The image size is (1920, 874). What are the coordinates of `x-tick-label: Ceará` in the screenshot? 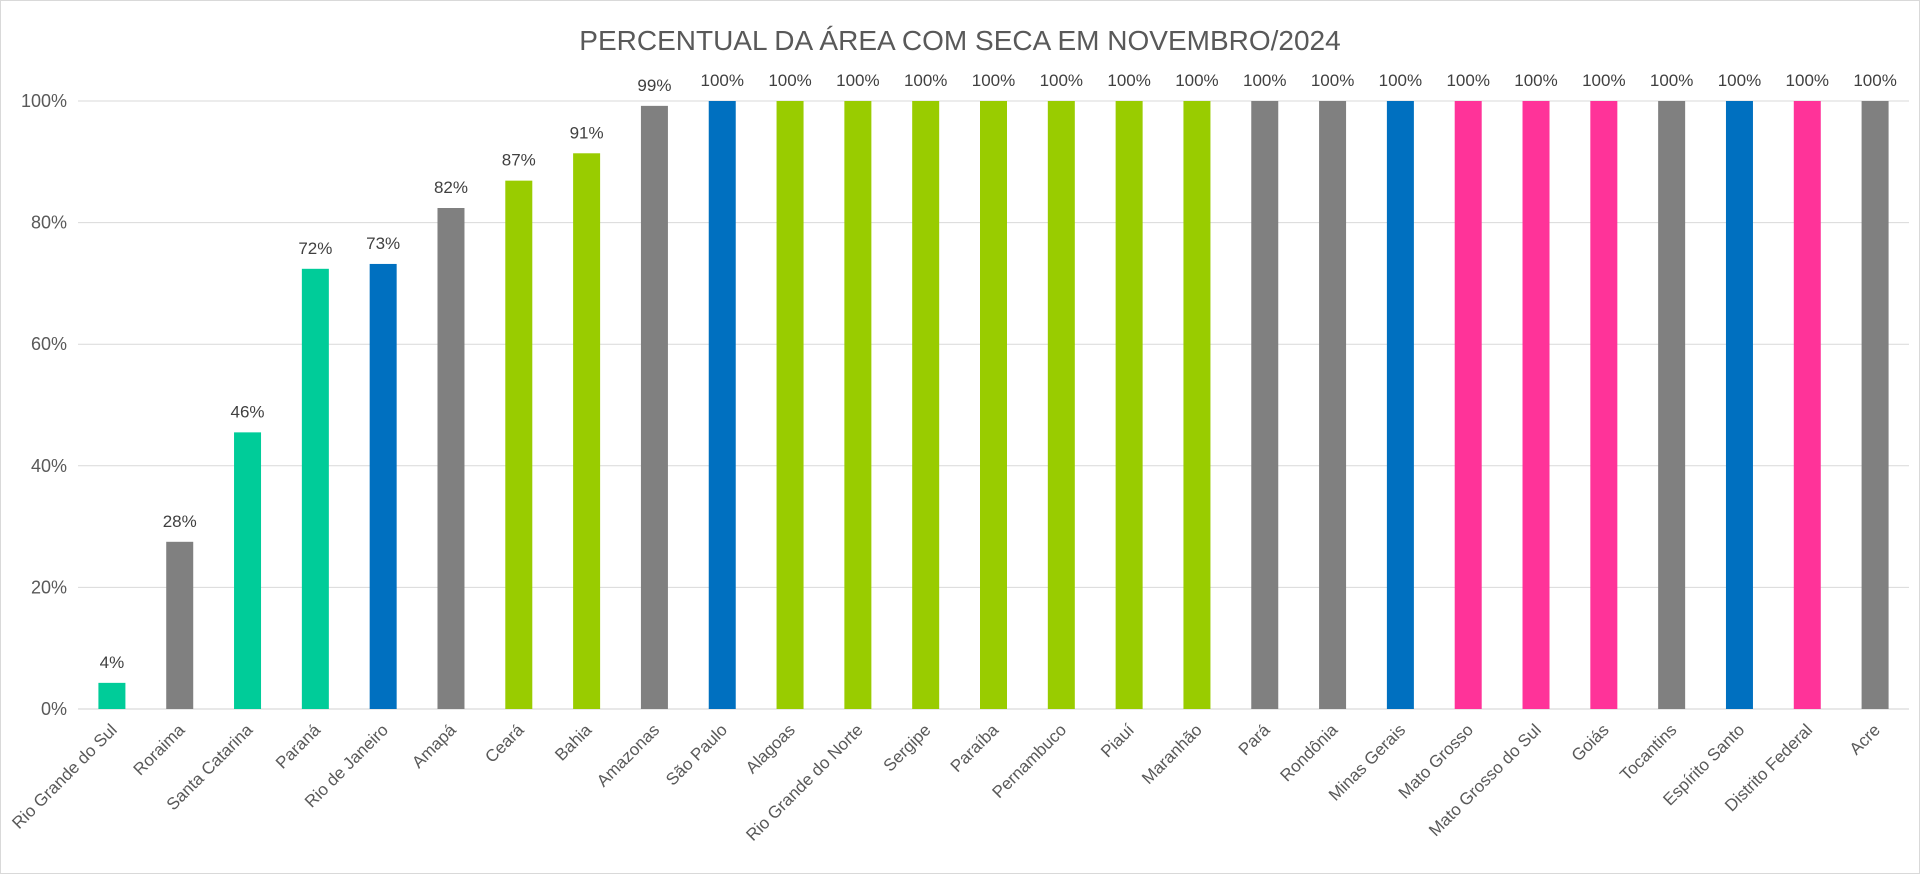 It's located at (504, 743).